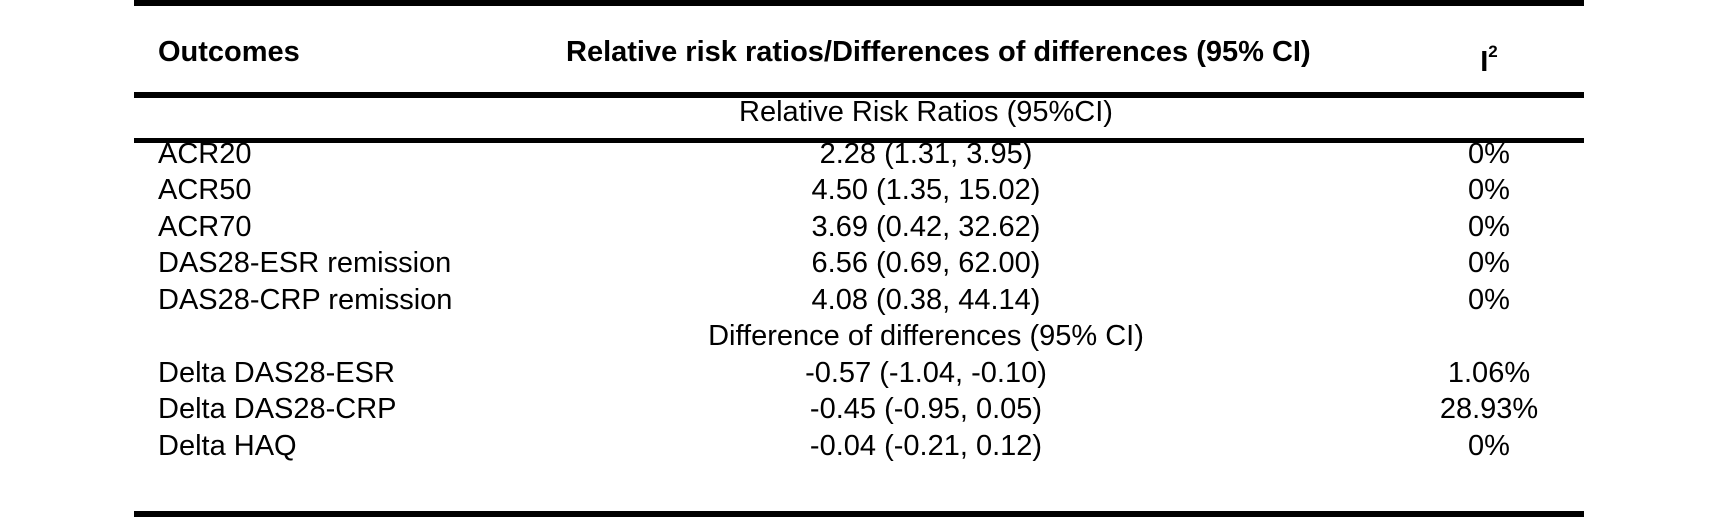  I want to click on row-value: 6.56 (0.69, 62.00), so click(926, 263).